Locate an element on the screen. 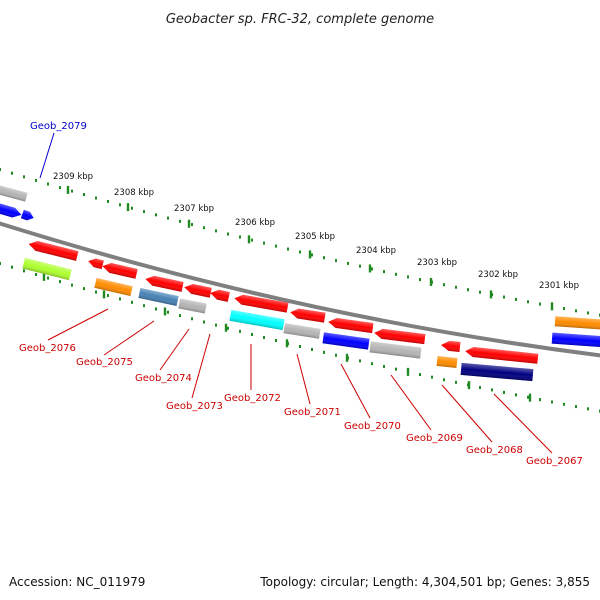 This screenshot has height=600, width=600. accession-text: Accession: NC_011979 is located at coordinates (77, 582).